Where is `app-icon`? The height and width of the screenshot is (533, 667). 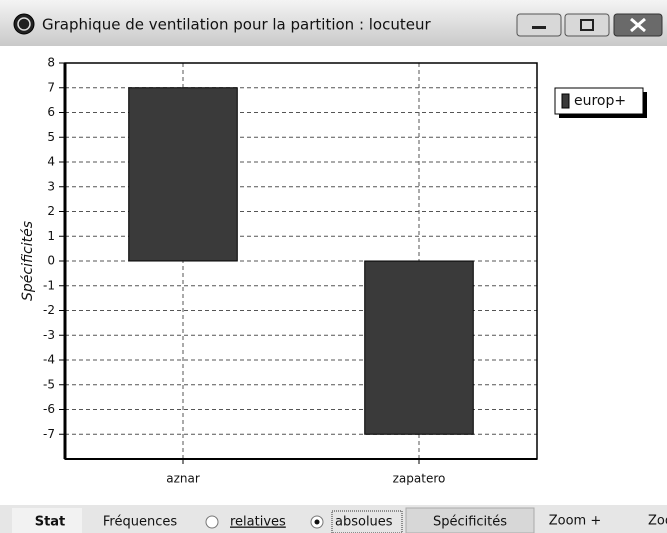 app-icon is located at coordinates (24, 24).